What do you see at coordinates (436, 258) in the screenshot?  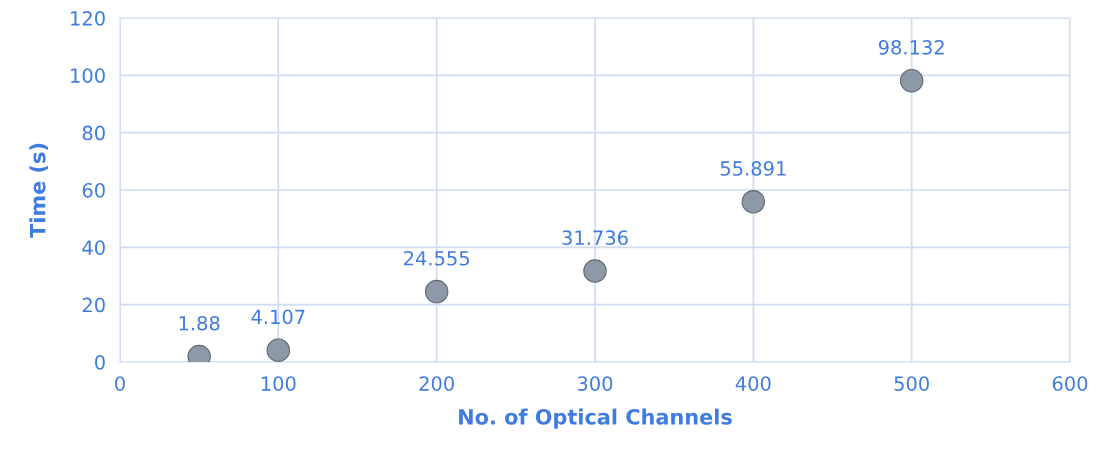 I see `data-label: 24.555` at bounding box center [436, 258].